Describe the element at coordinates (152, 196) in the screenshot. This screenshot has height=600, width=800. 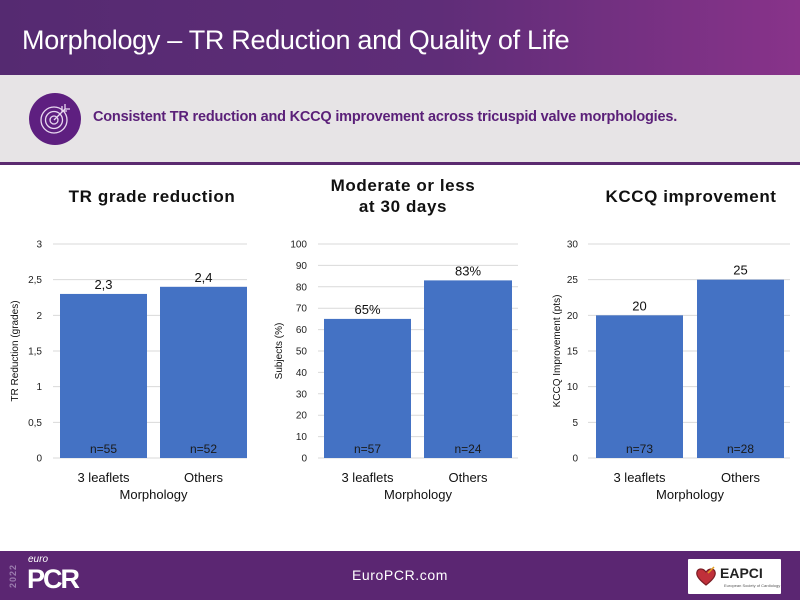
I see `chart-title: TR grade reduction` at that location.